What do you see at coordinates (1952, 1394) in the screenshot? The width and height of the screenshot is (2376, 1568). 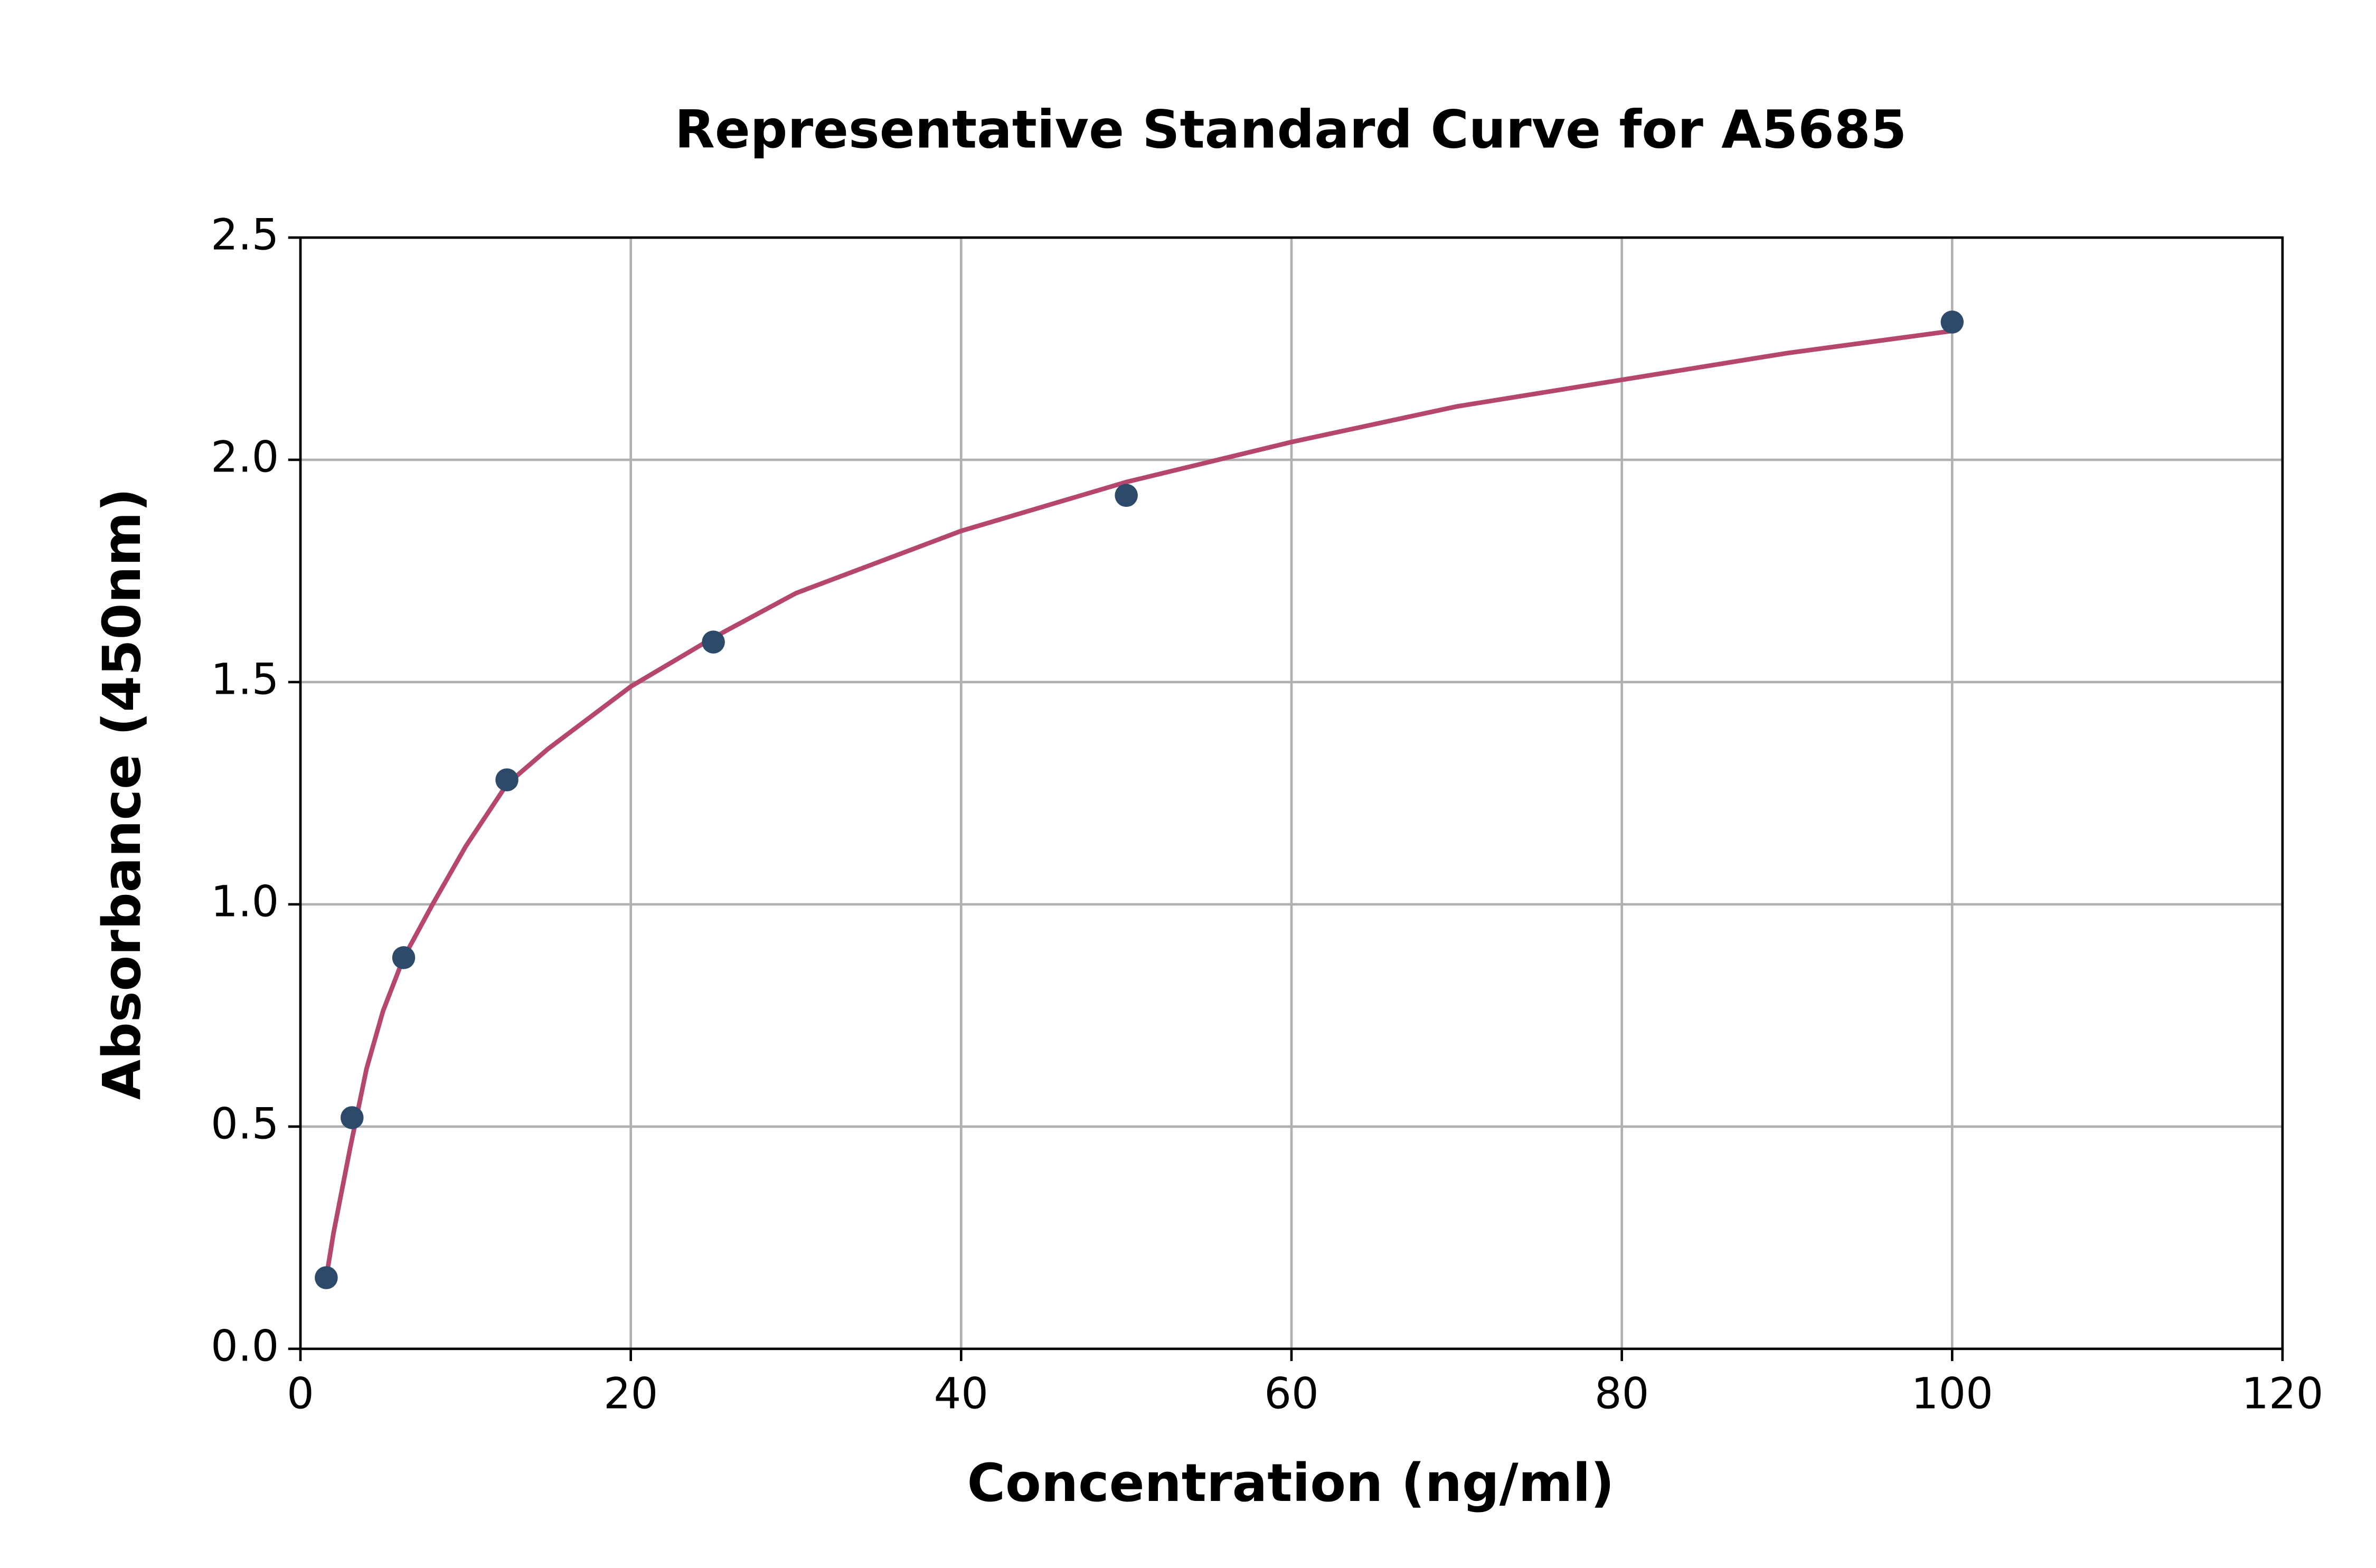 I see `x-tick-label: 100` at bounding box center [1952, 1394].